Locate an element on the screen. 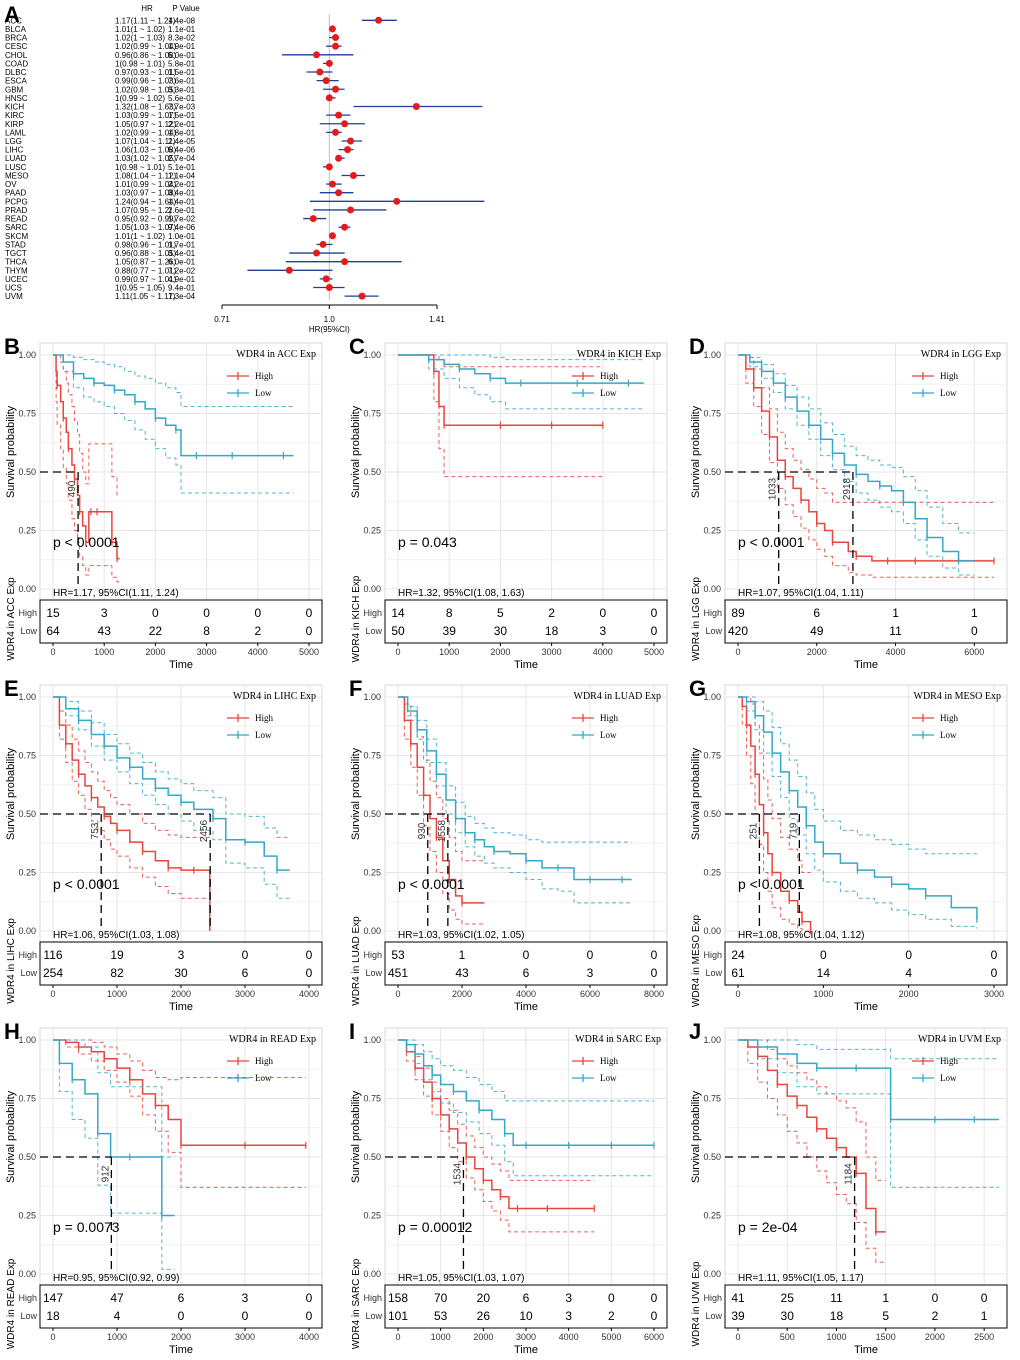 Image resolution: width=1020 pixels, height=1360 pixels. y-axis-label: Survival probability is located at coordinates (11, 1136).